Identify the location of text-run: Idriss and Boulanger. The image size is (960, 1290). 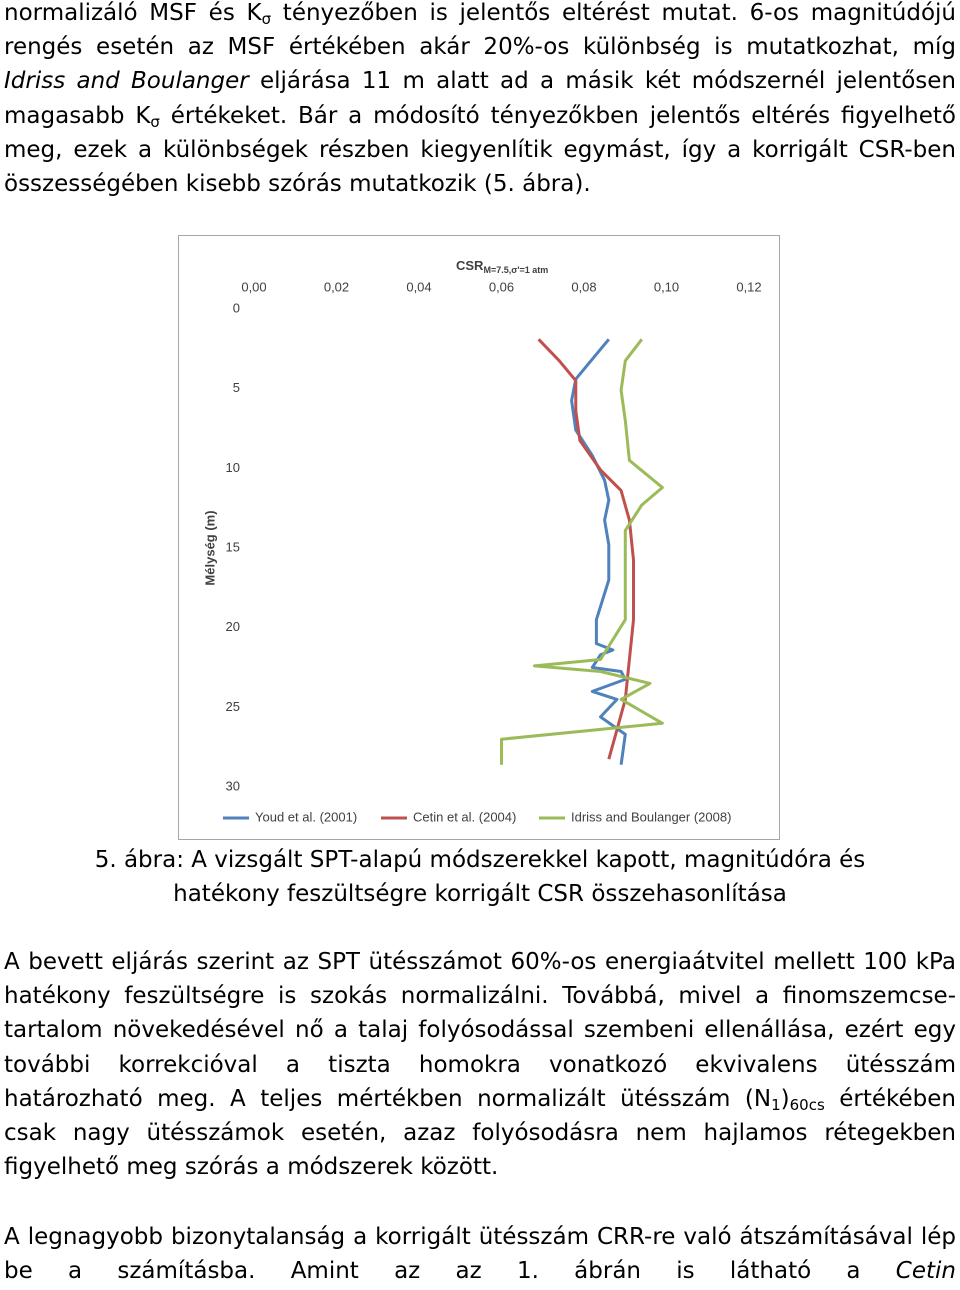
(126, 81).